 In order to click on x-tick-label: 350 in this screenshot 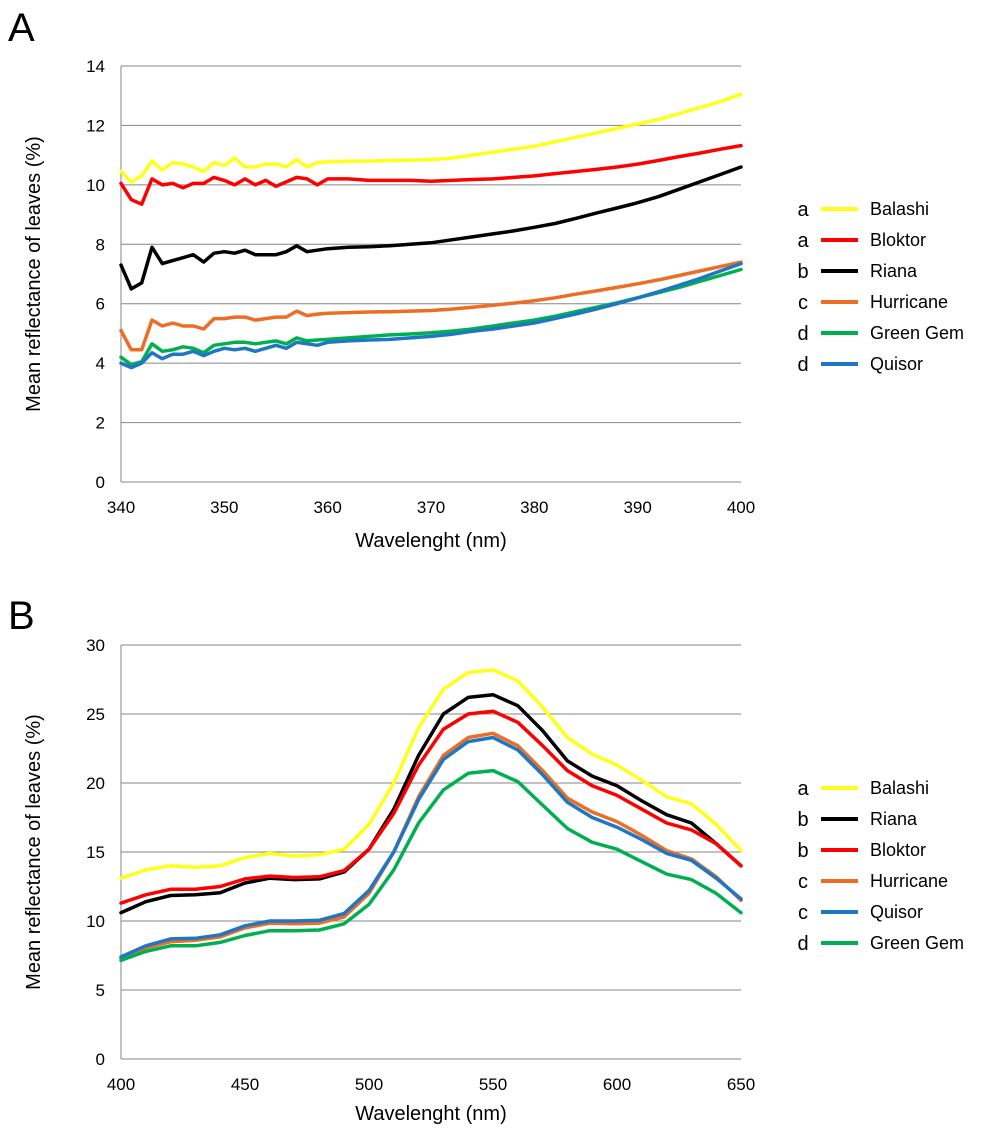, I will do `click(224, 507)`.